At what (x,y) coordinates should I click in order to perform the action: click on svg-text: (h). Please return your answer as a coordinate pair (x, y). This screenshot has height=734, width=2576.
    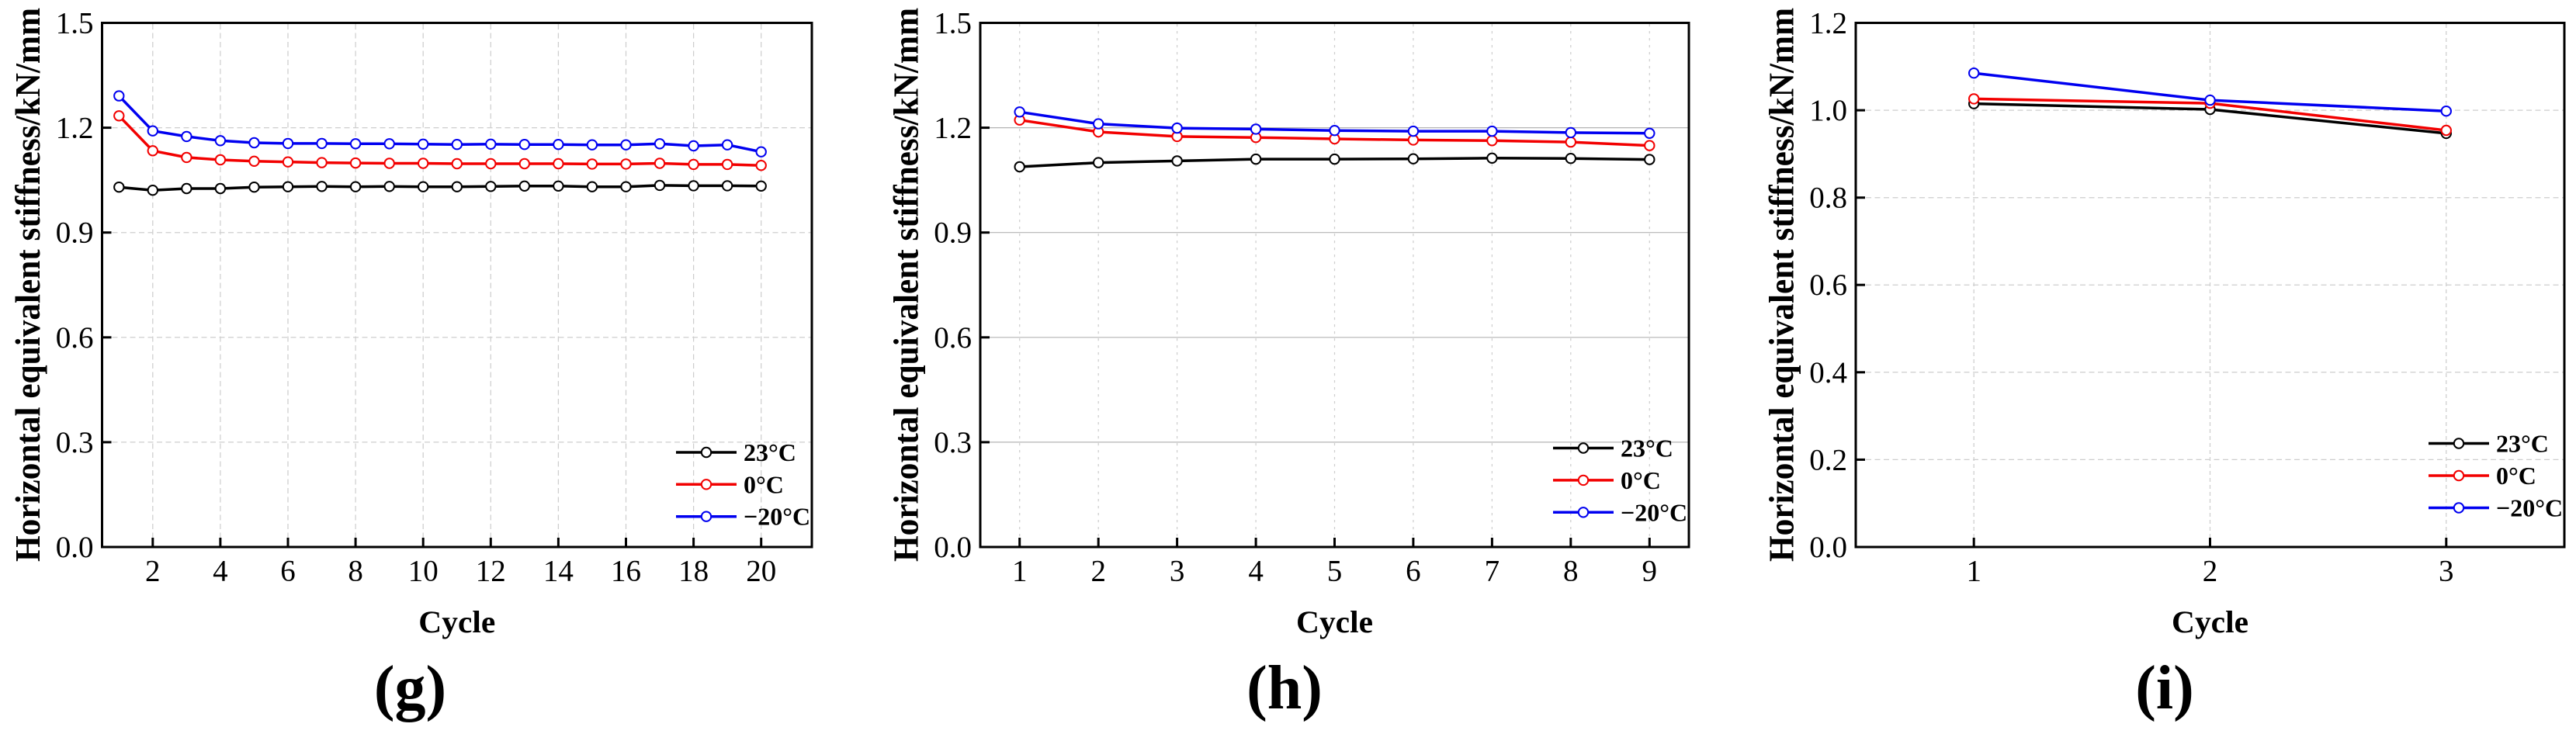
    Looking at the image, I should click on (1284, 688).